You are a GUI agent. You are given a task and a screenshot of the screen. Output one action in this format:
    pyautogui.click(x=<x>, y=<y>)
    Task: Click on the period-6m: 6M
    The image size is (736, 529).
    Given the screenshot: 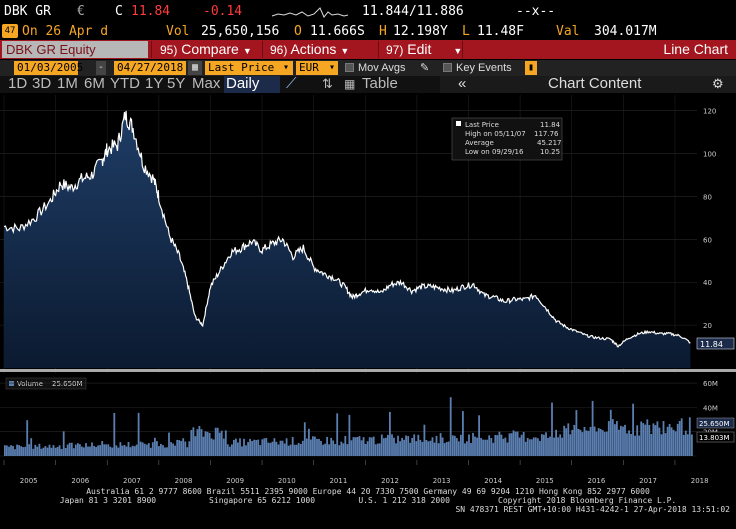 What is the action you would take?
    pyautogui.click(x=94, y=83)
    